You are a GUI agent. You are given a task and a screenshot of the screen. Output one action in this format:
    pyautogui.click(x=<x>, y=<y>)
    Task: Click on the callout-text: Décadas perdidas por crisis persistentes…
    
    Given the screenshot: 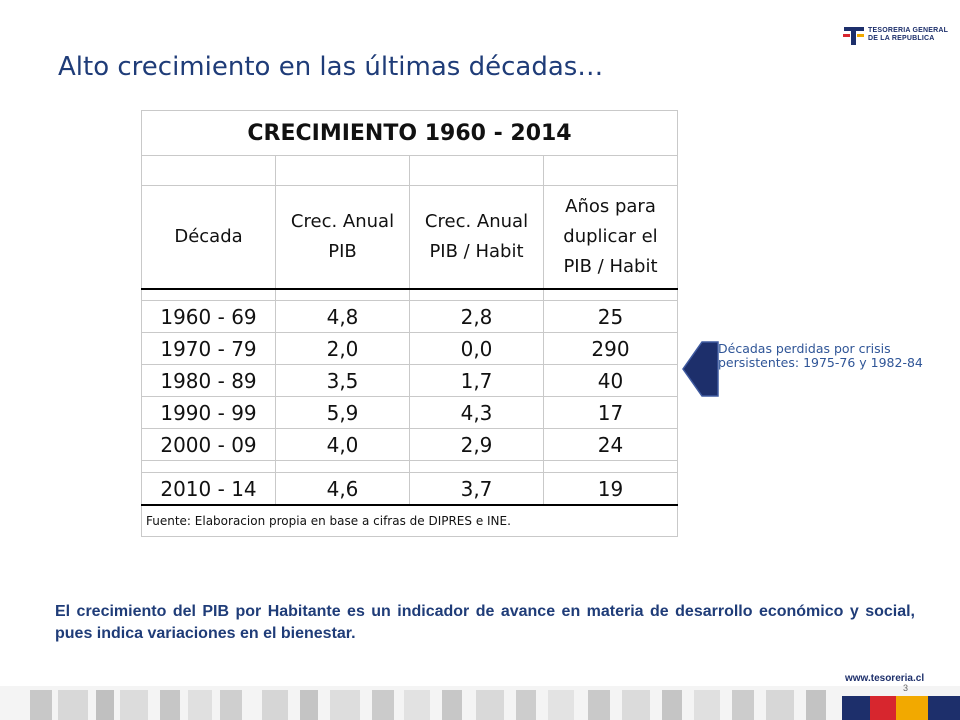 What is the action you would take?
    pyautogui.click(x=820, y=355)
    